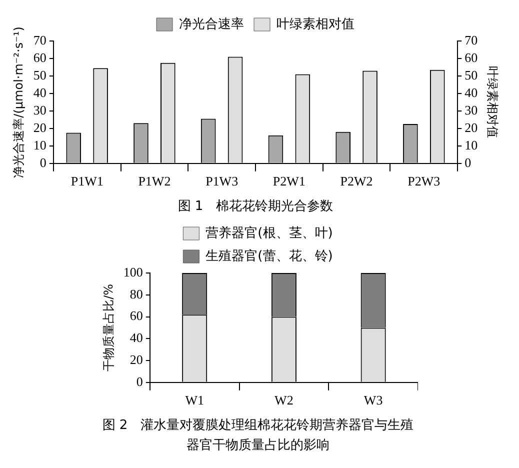 Image resolution: width=519 pixels, height=468 pixels. I want to click on y2-tick-label: 70, so click(471, 40).